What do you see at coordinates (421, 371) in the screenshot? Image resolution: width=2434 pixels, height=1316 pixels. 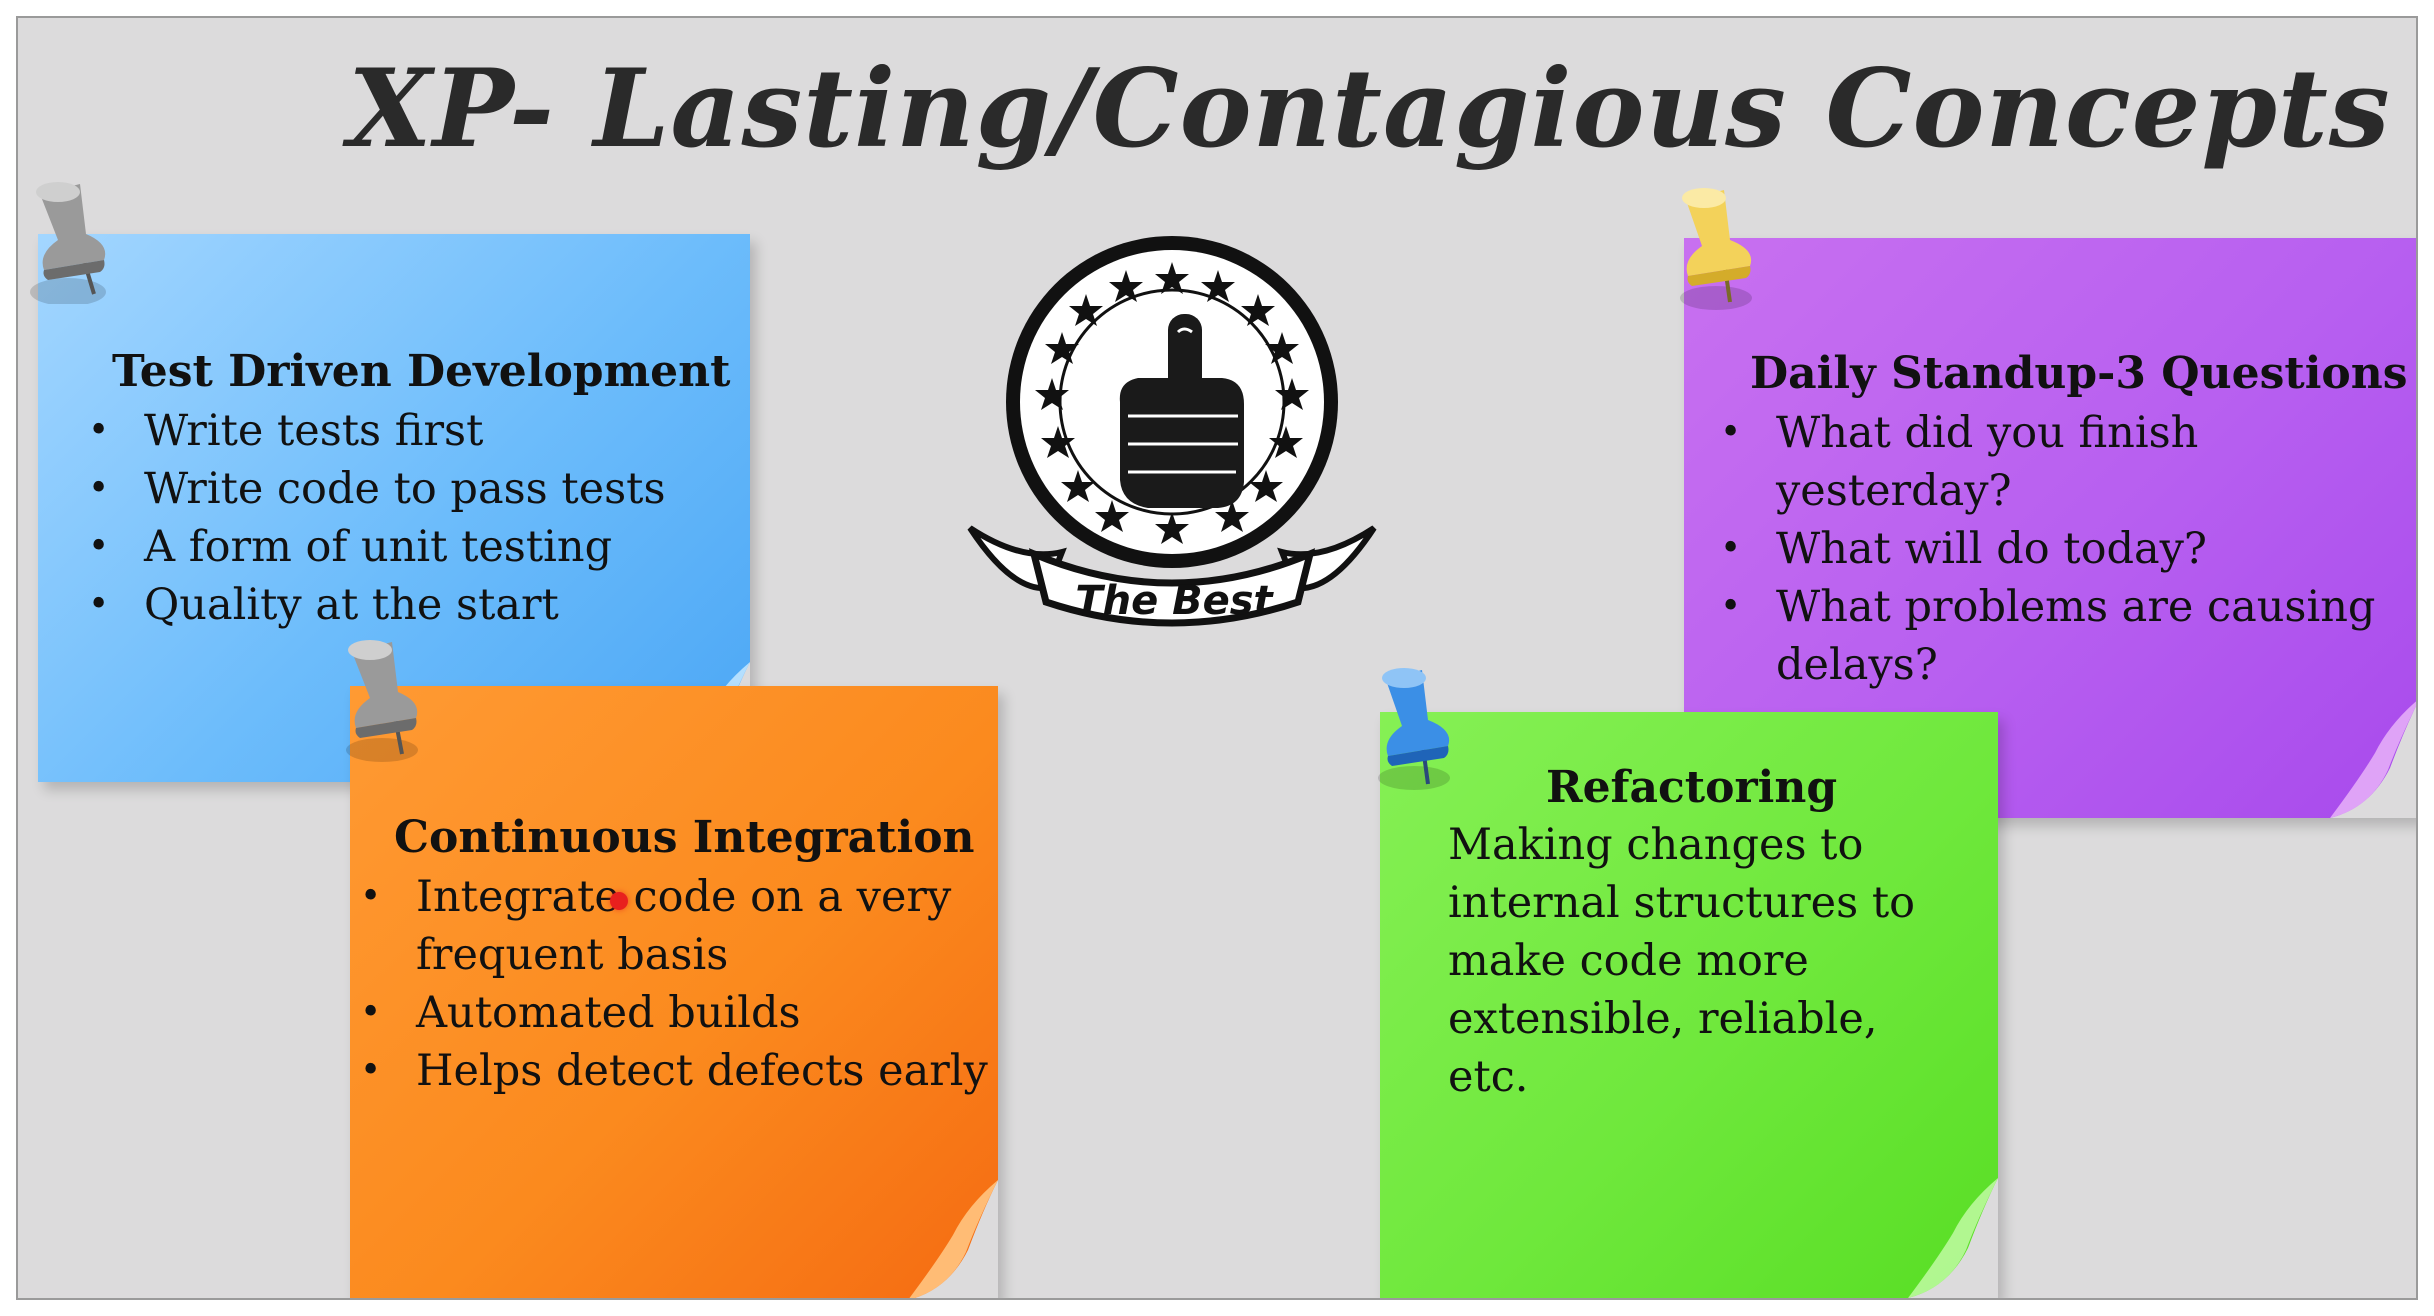 I see `note-title-tdd: Test Driven Development` at bounding box center [421, 371].